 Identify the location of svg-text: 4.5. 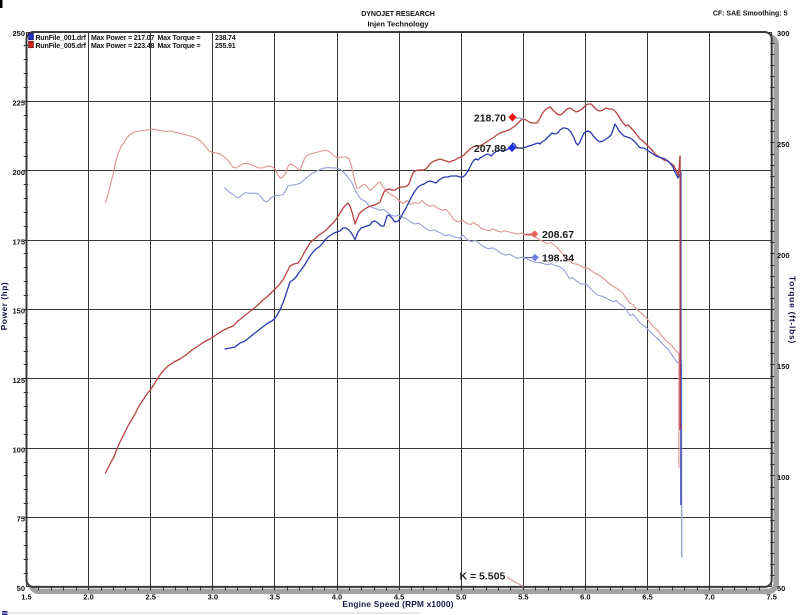
(399, 597).